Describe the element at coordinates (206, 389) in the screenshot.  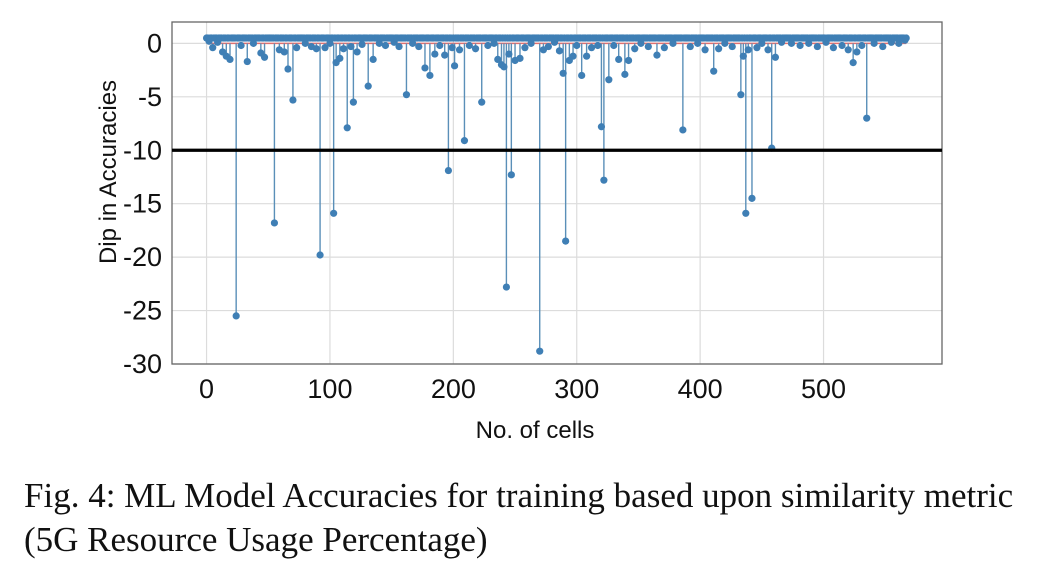
I see `x-tick-label: 0` at that location.